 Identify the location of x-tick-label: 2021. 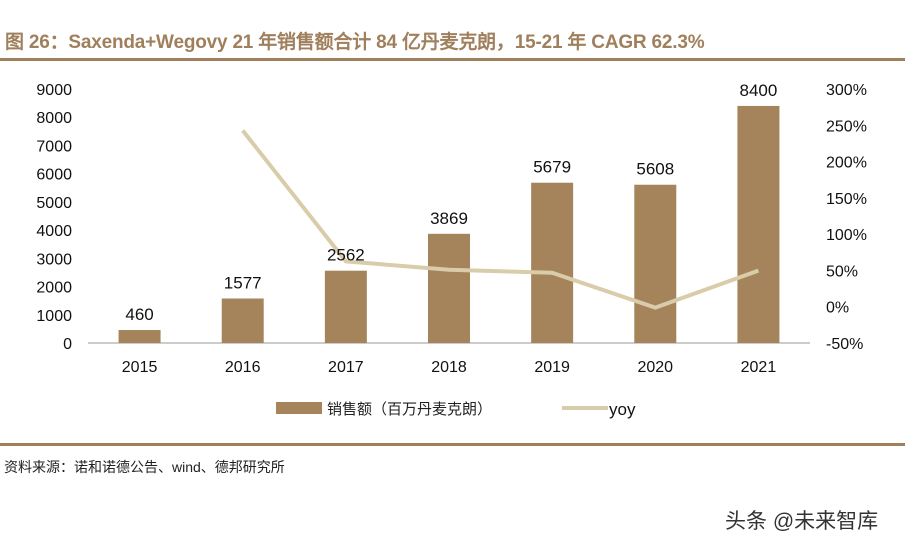
(759, 367).